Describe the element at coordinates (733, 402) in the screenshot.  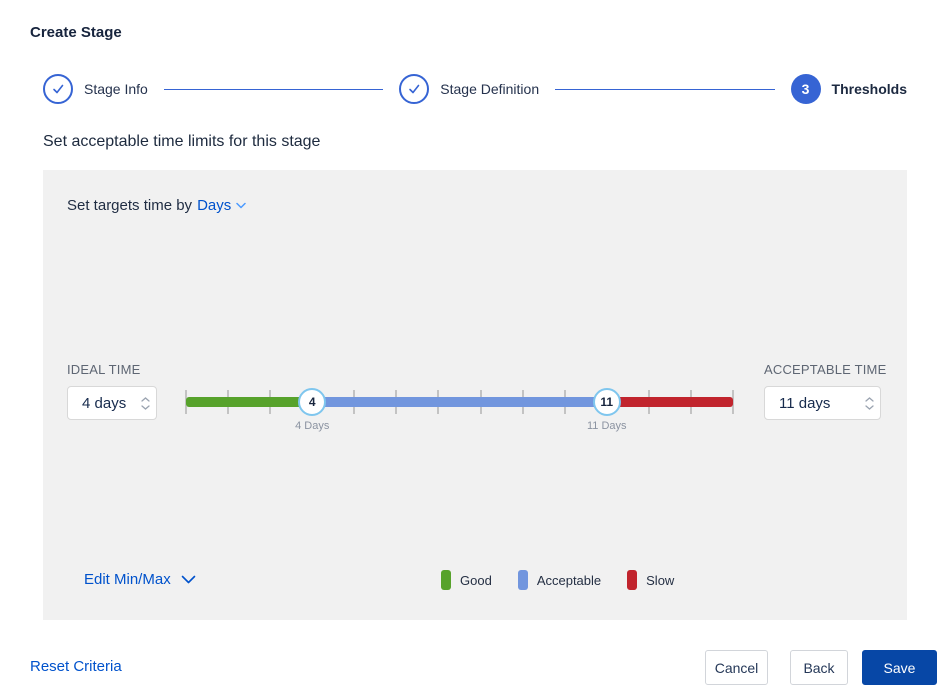
I see `slider-tick` at that location.